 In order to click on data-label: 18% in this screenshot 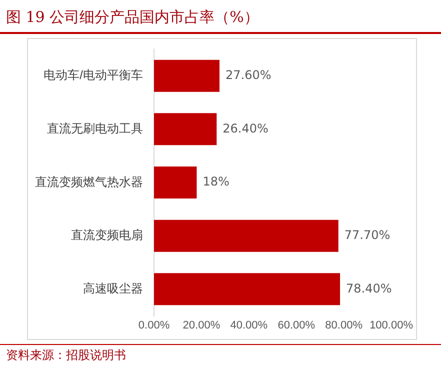, I will do `click(216, 181)`.